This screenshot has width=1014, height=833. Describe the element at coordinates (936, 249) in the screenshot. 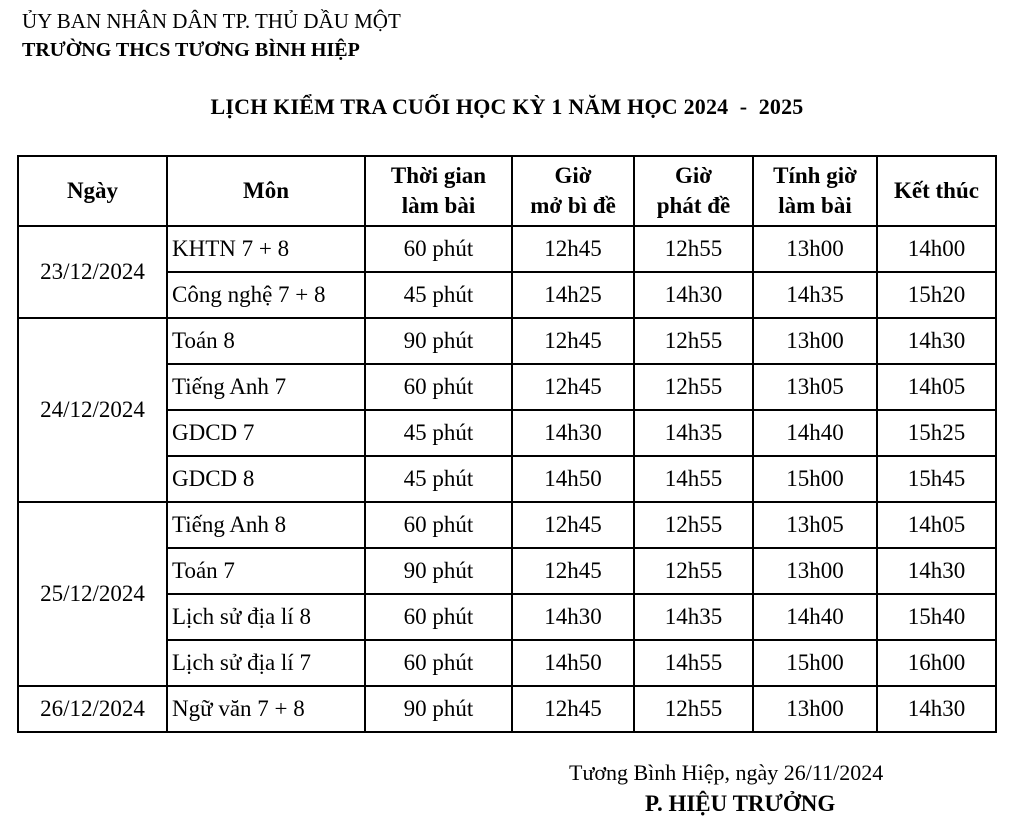

I see `end-time-cell: 14h00` at that location.